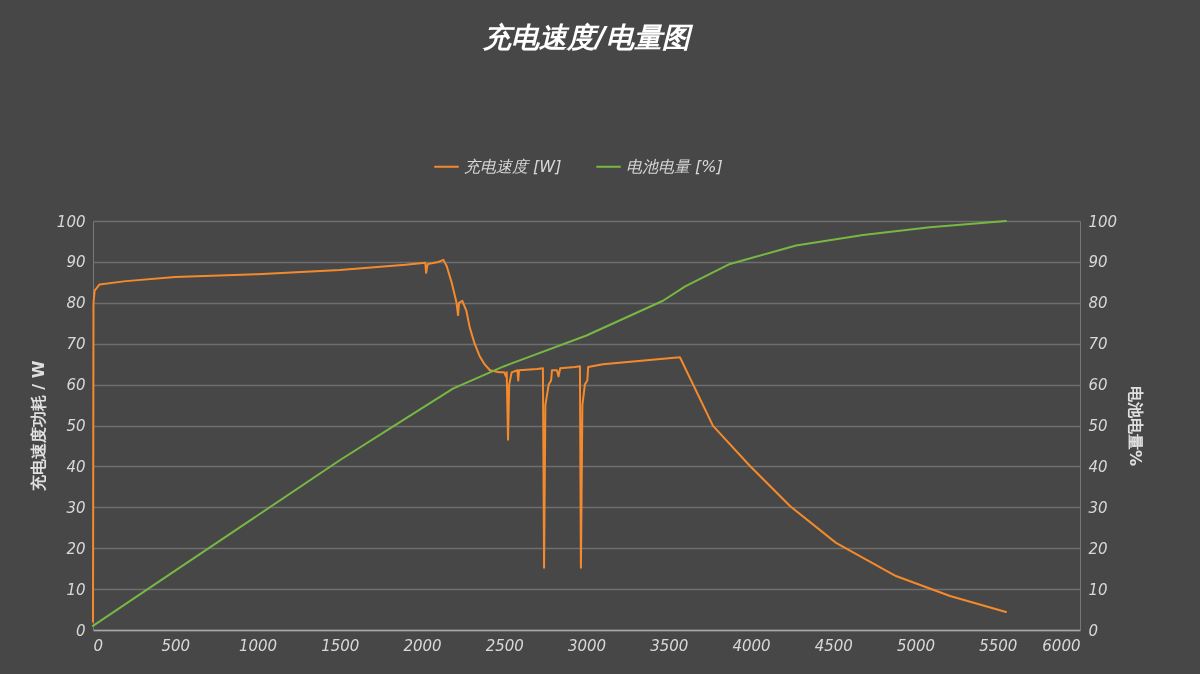 Image resolution: width=1200 pixels, height=674 pixels. Describe the element at coordinates (76, 507) in the screenshot. I see `y-tick-label: 30` at that location.